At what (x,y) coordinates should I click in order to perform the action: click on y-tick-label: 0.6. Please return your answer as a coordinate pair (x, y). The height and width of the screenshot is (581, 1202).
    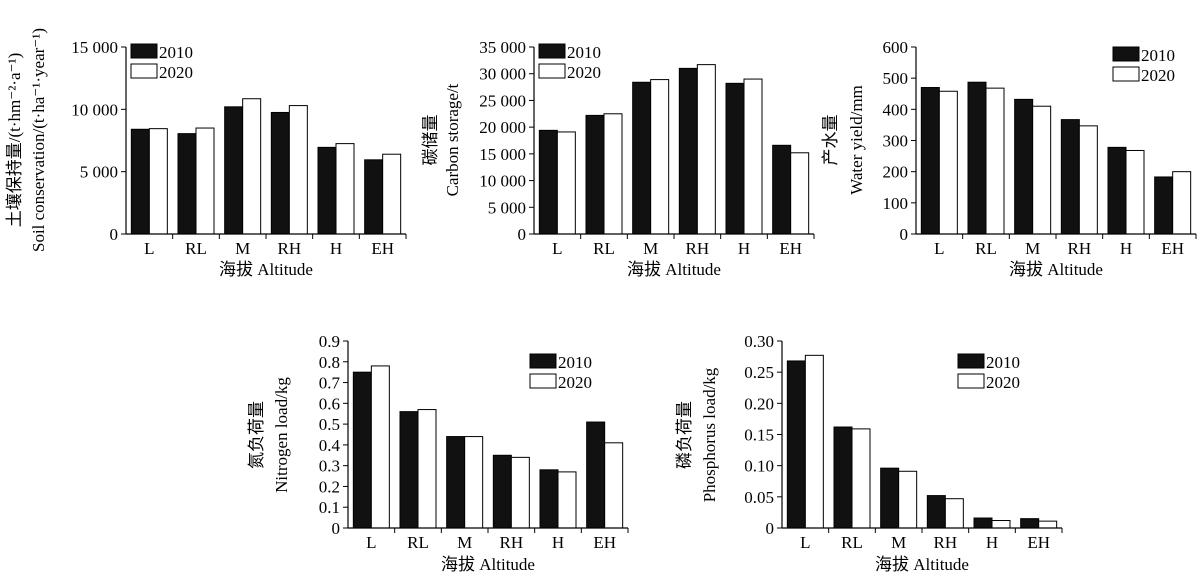
    Looking at the image, I should click on (329, 403).